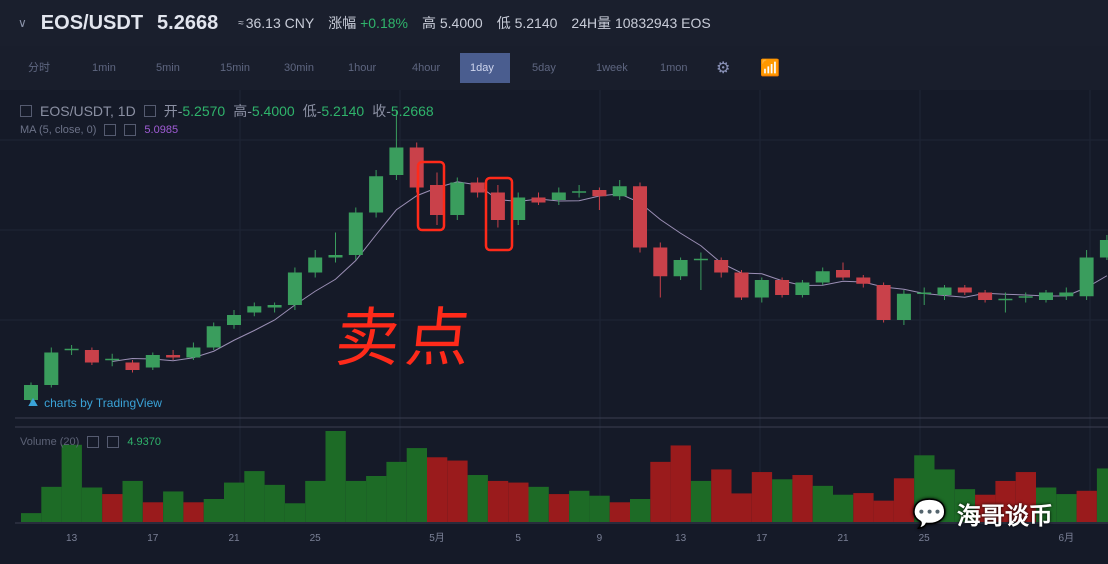 The height and width of the screenshot is (564, 1108). What do you see at coordinates (591, 23) in the screenshot?
I see `volume-label: 24H量` at bounding box center [591, 23].